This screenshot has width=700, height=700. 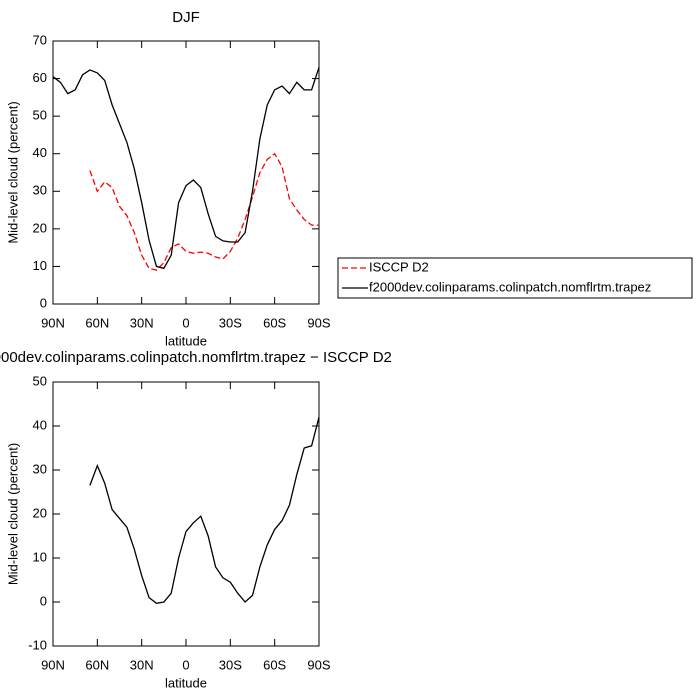 I want to click on y-tick-label: -10, so click(x=37, y=644).